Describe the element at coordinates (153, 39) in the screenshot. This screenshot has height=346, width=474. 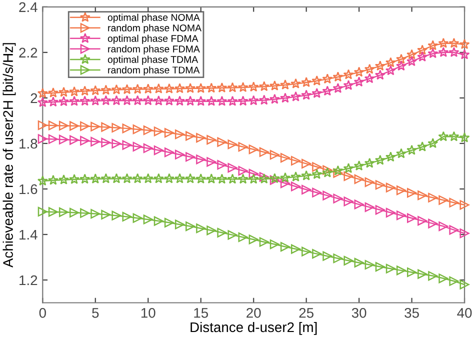
I see `legend-label: optimal phase FDMA` at that location.